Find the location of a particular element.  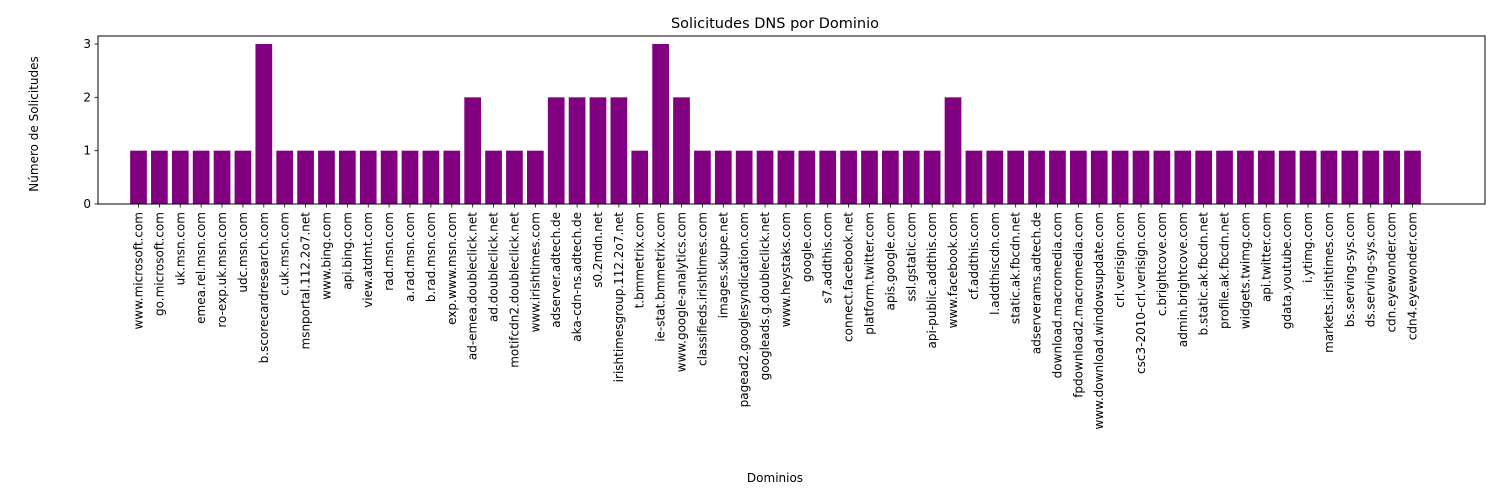

x-tick-label: ad.doubleclick.net is located at coordinates (494, 267).